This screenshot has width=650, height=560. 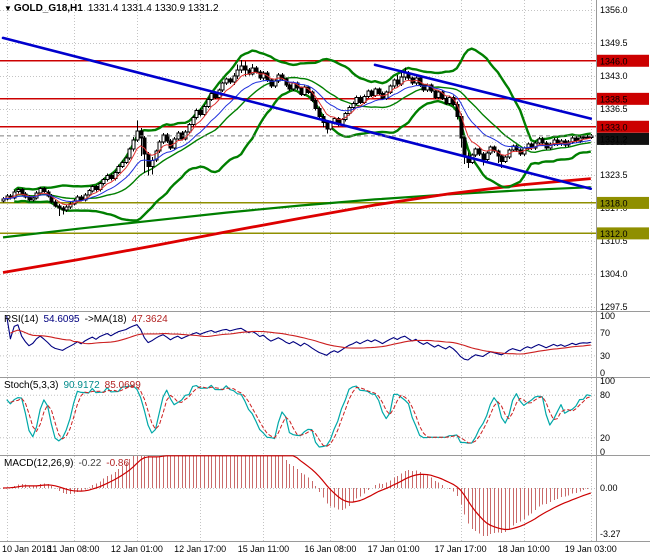 What do you see at coordinates (591, 549) in the screenshot?
I see `time-tick-label: 19 Jan 03:00` at bounding box center [591, 549].